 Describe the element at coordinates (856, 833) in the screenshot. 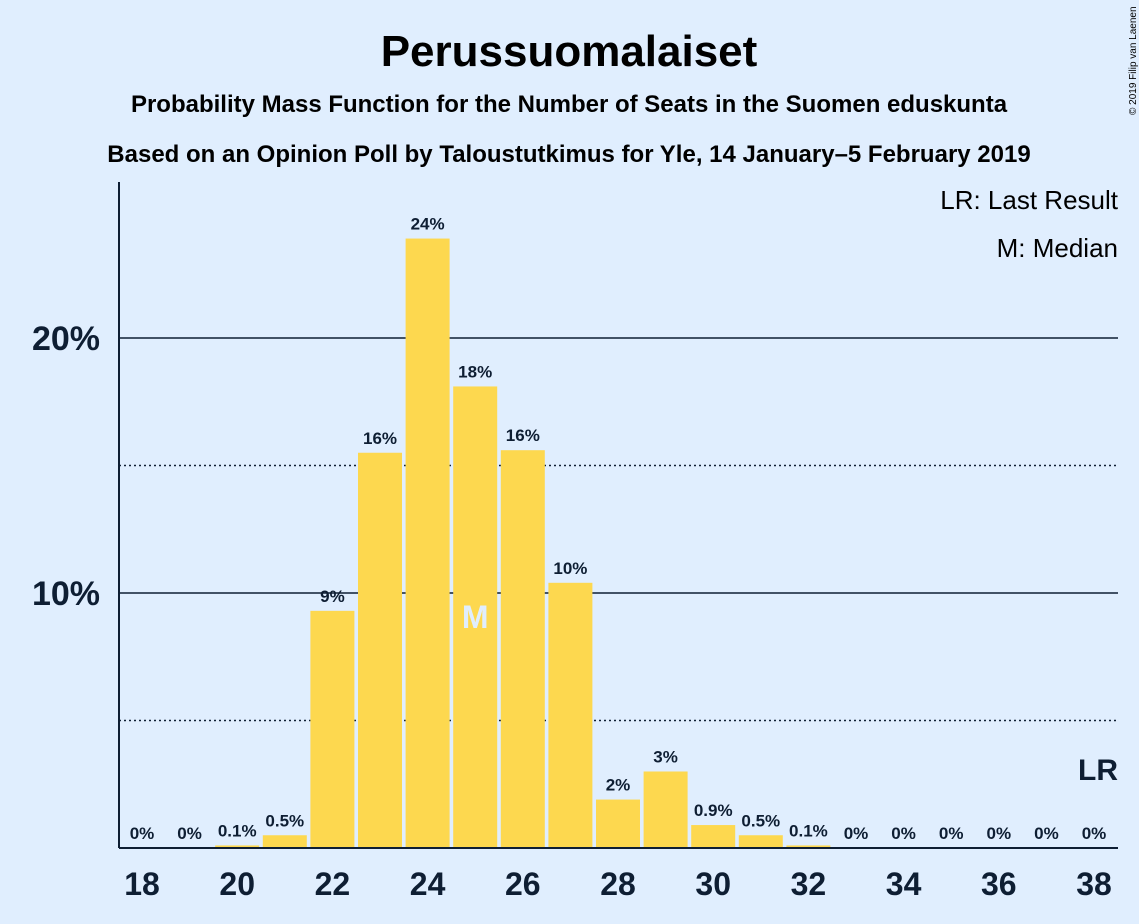

I see `bar-label-33: 0%` at that location.